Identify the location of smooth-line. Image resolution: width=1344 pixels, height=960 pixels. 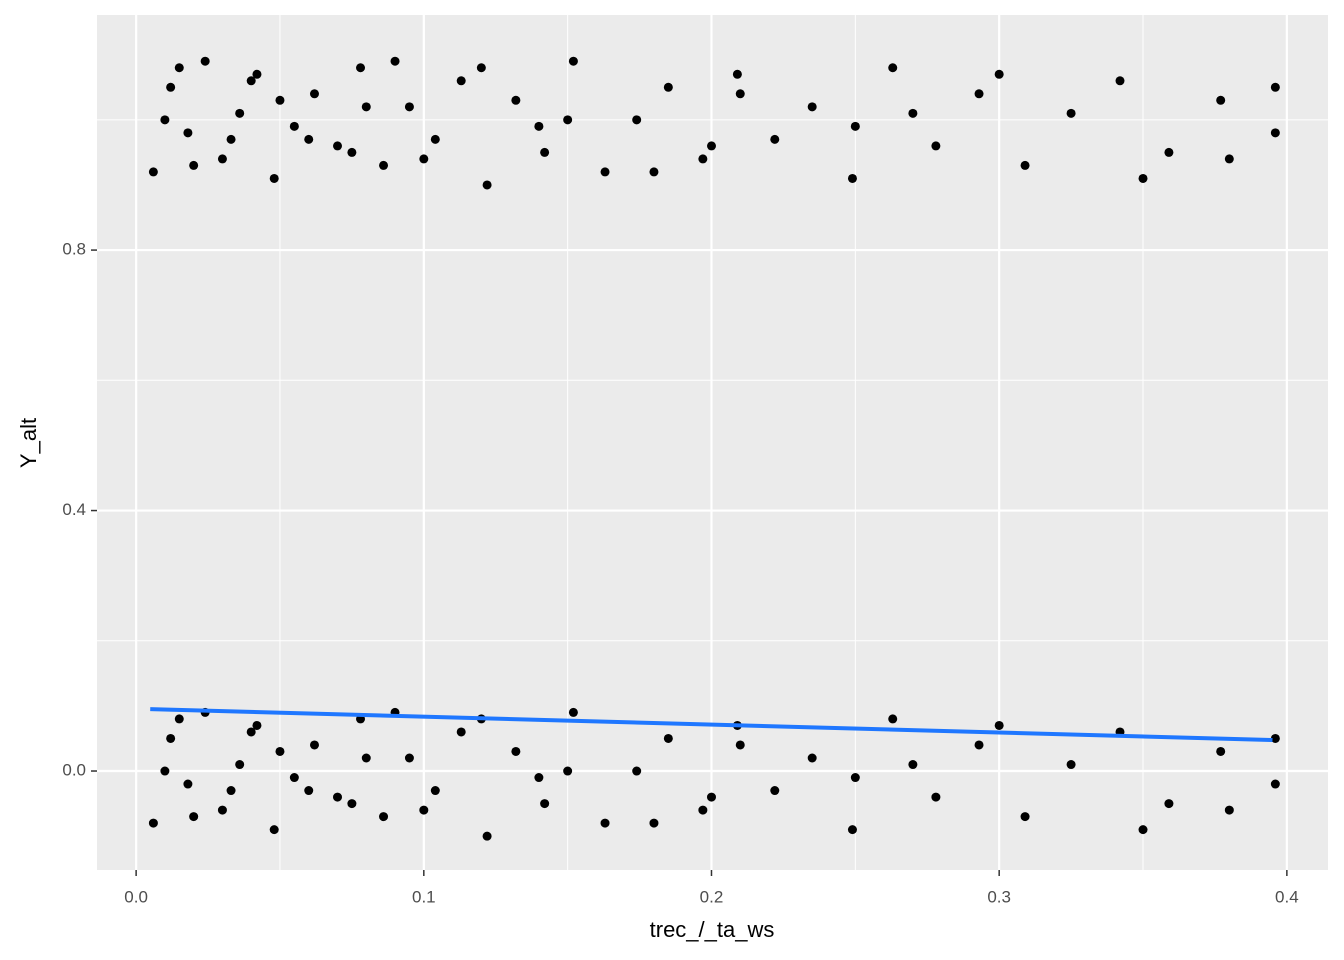
(711, 725).